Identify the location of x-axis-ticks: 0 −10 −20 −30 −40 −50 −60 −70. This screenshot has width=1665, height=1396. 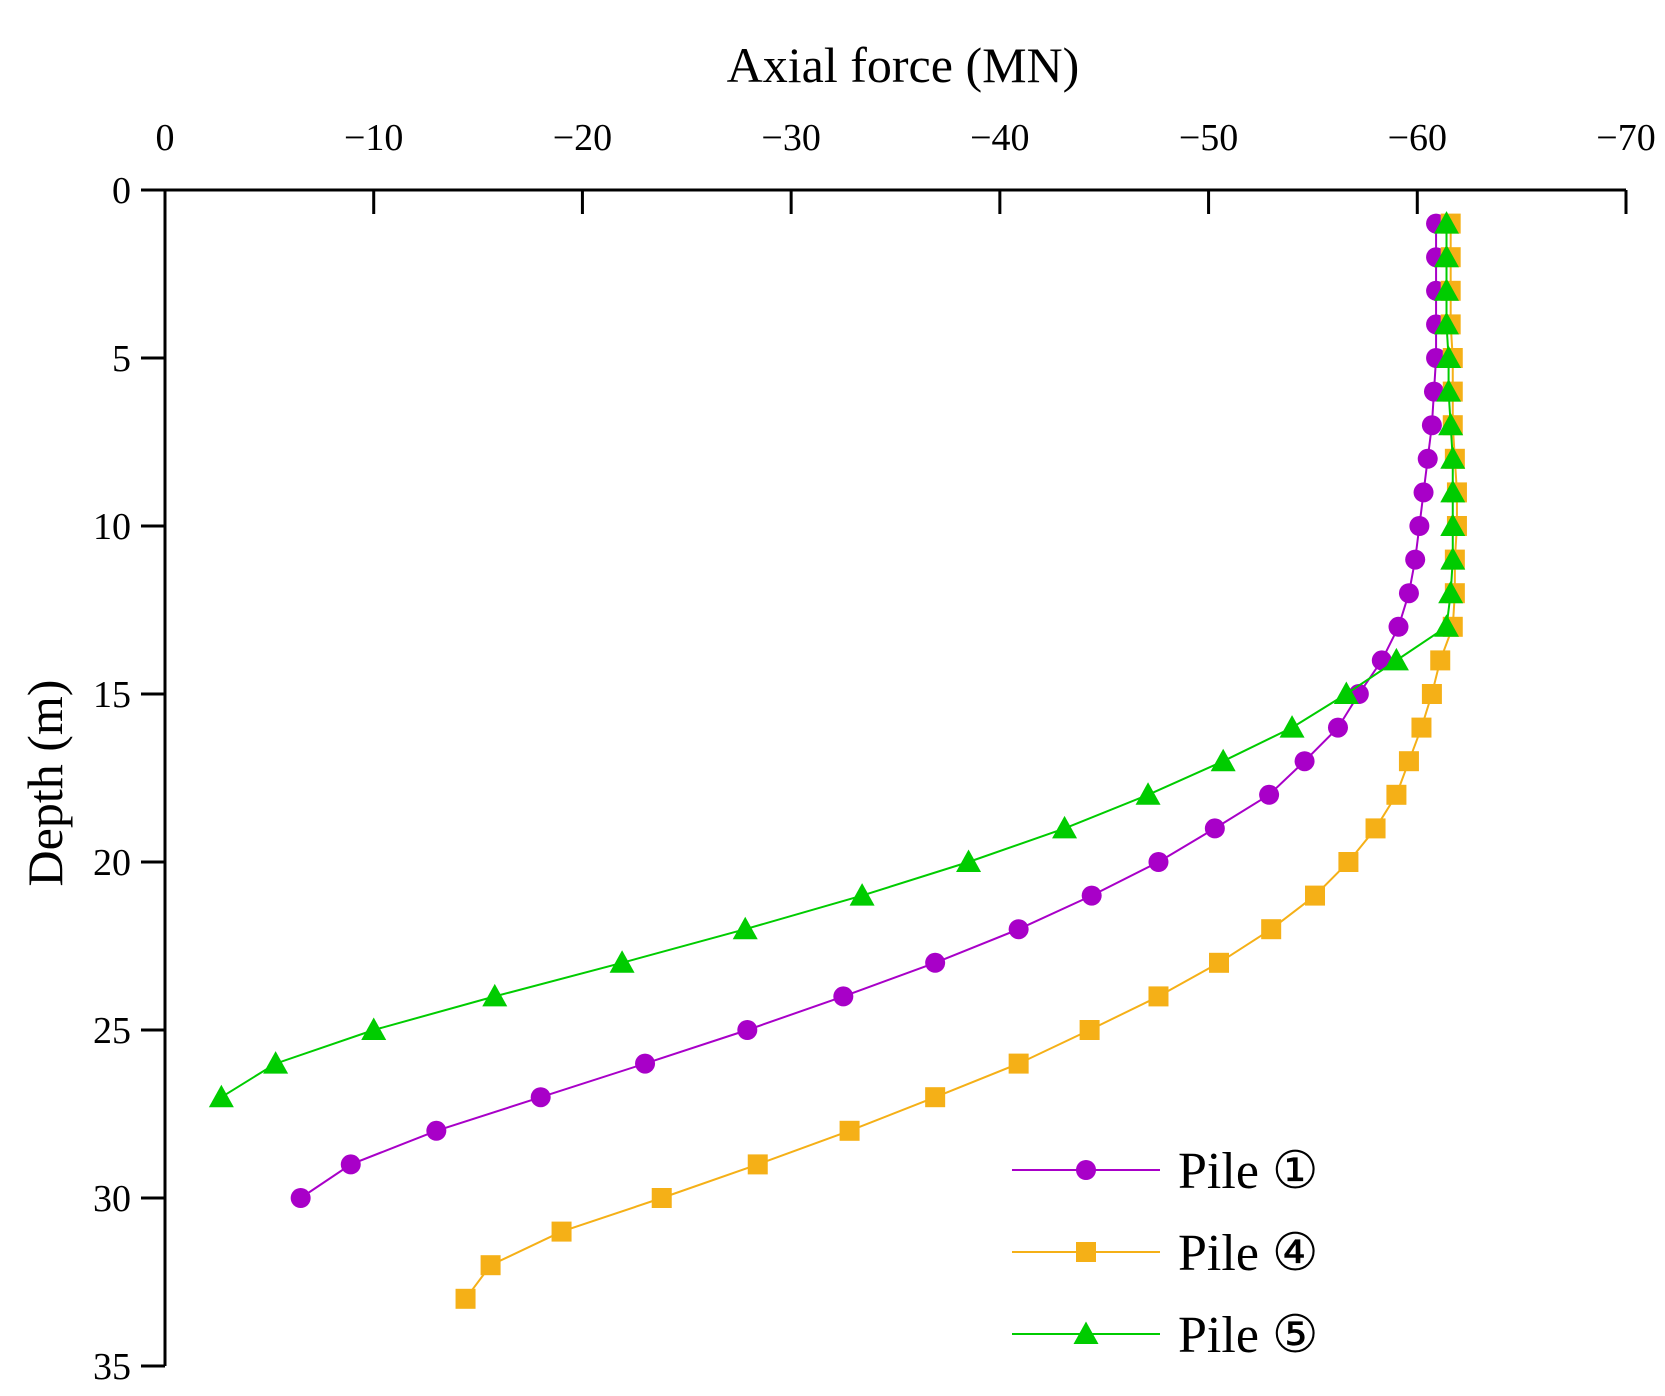
(906, 165).